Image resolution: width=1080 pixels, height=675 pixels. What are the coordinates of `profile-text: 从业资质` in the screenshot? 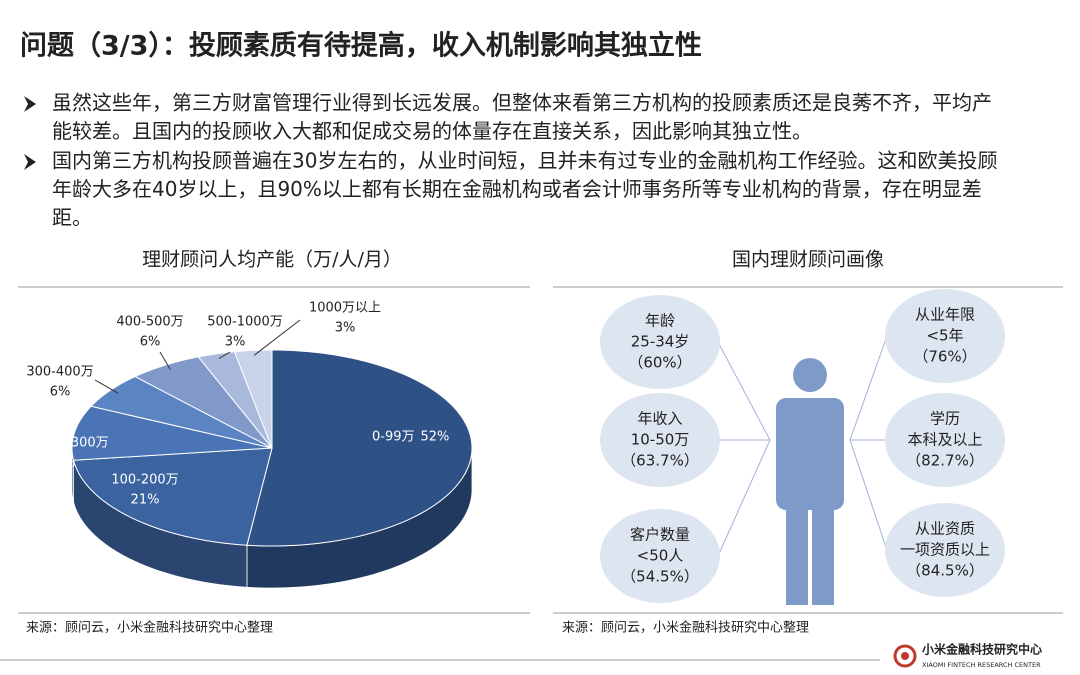 It's located at (945, 529).